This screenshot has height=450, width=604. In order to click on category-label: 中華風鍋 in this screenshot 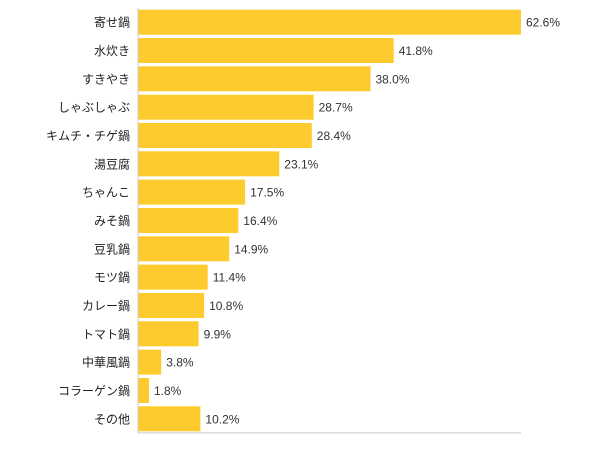, I will do `click(106, 362)`.